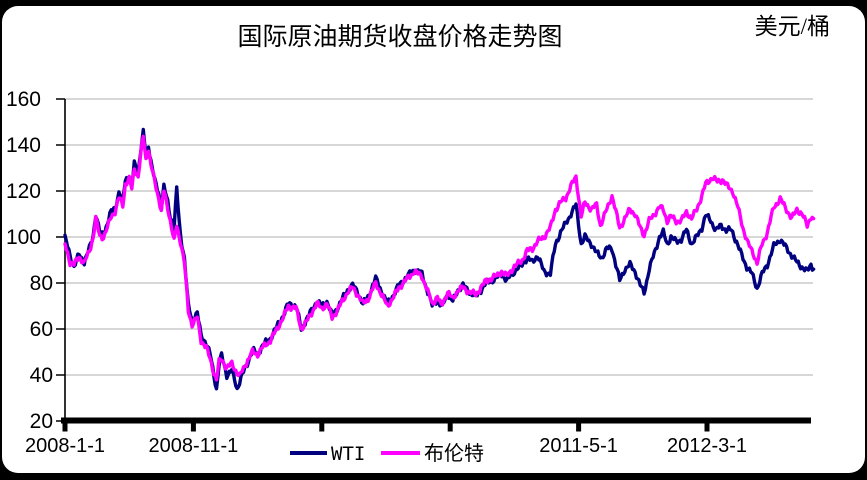  I want to click on y-tick-label: 60, so click(41, 329).